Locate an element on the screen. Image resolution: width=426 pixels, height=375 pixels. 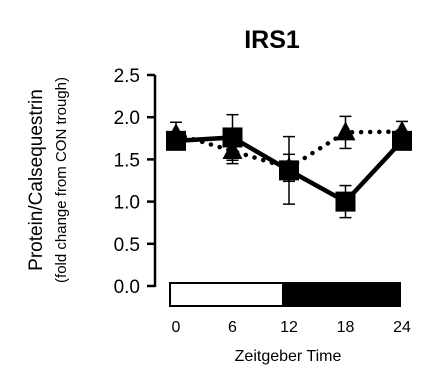
y-tick-label: 2.5 is located at coordinates (127, 76).